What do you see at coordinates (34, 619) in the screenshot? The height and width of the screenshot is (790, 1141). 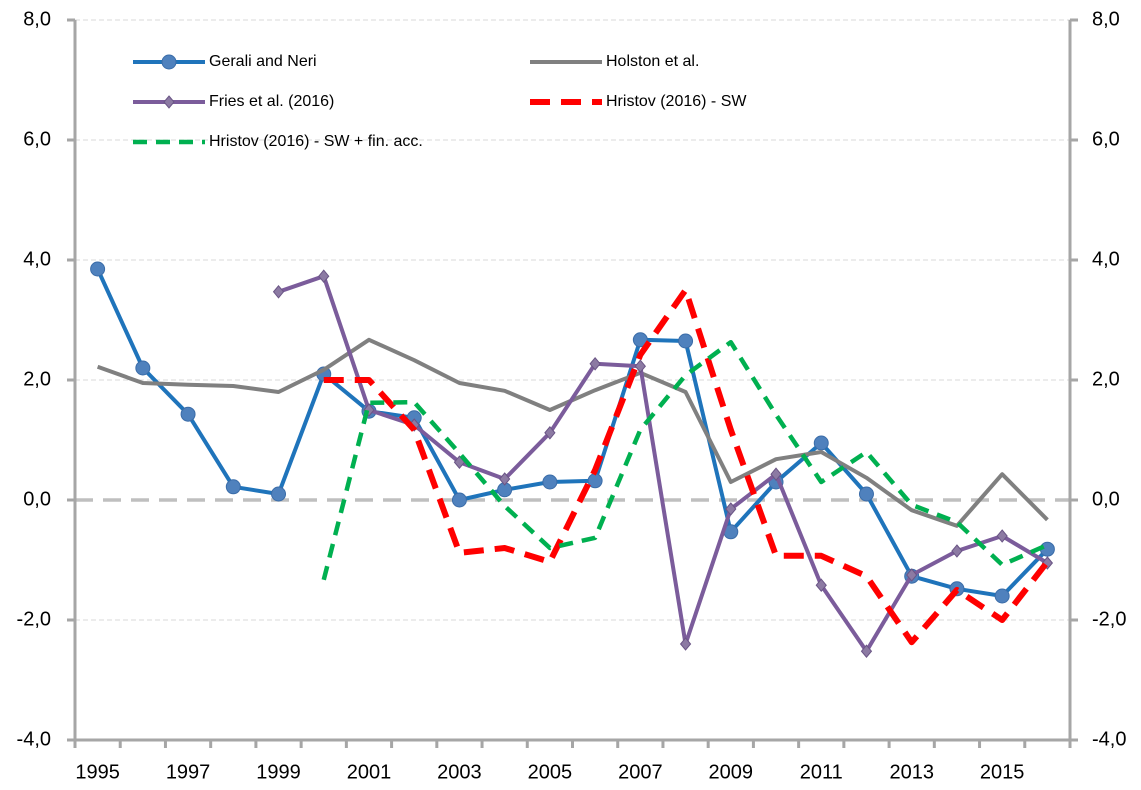 I see `y-tick-label: -2,0` at bounding box center [34, 619].